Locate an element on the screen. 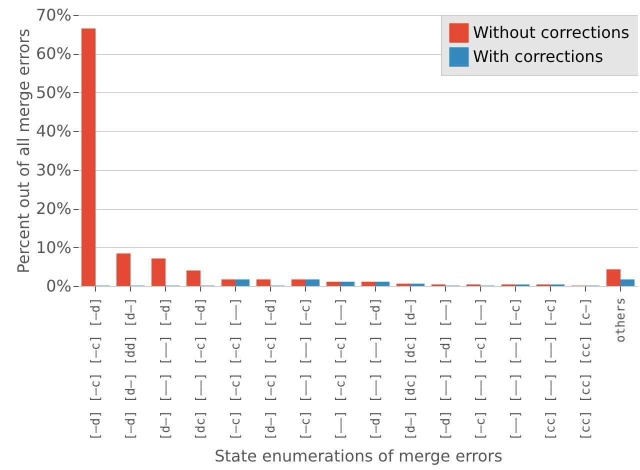  y-axis-title: Percent out of all merge errors is located at coordinates (23, 151).